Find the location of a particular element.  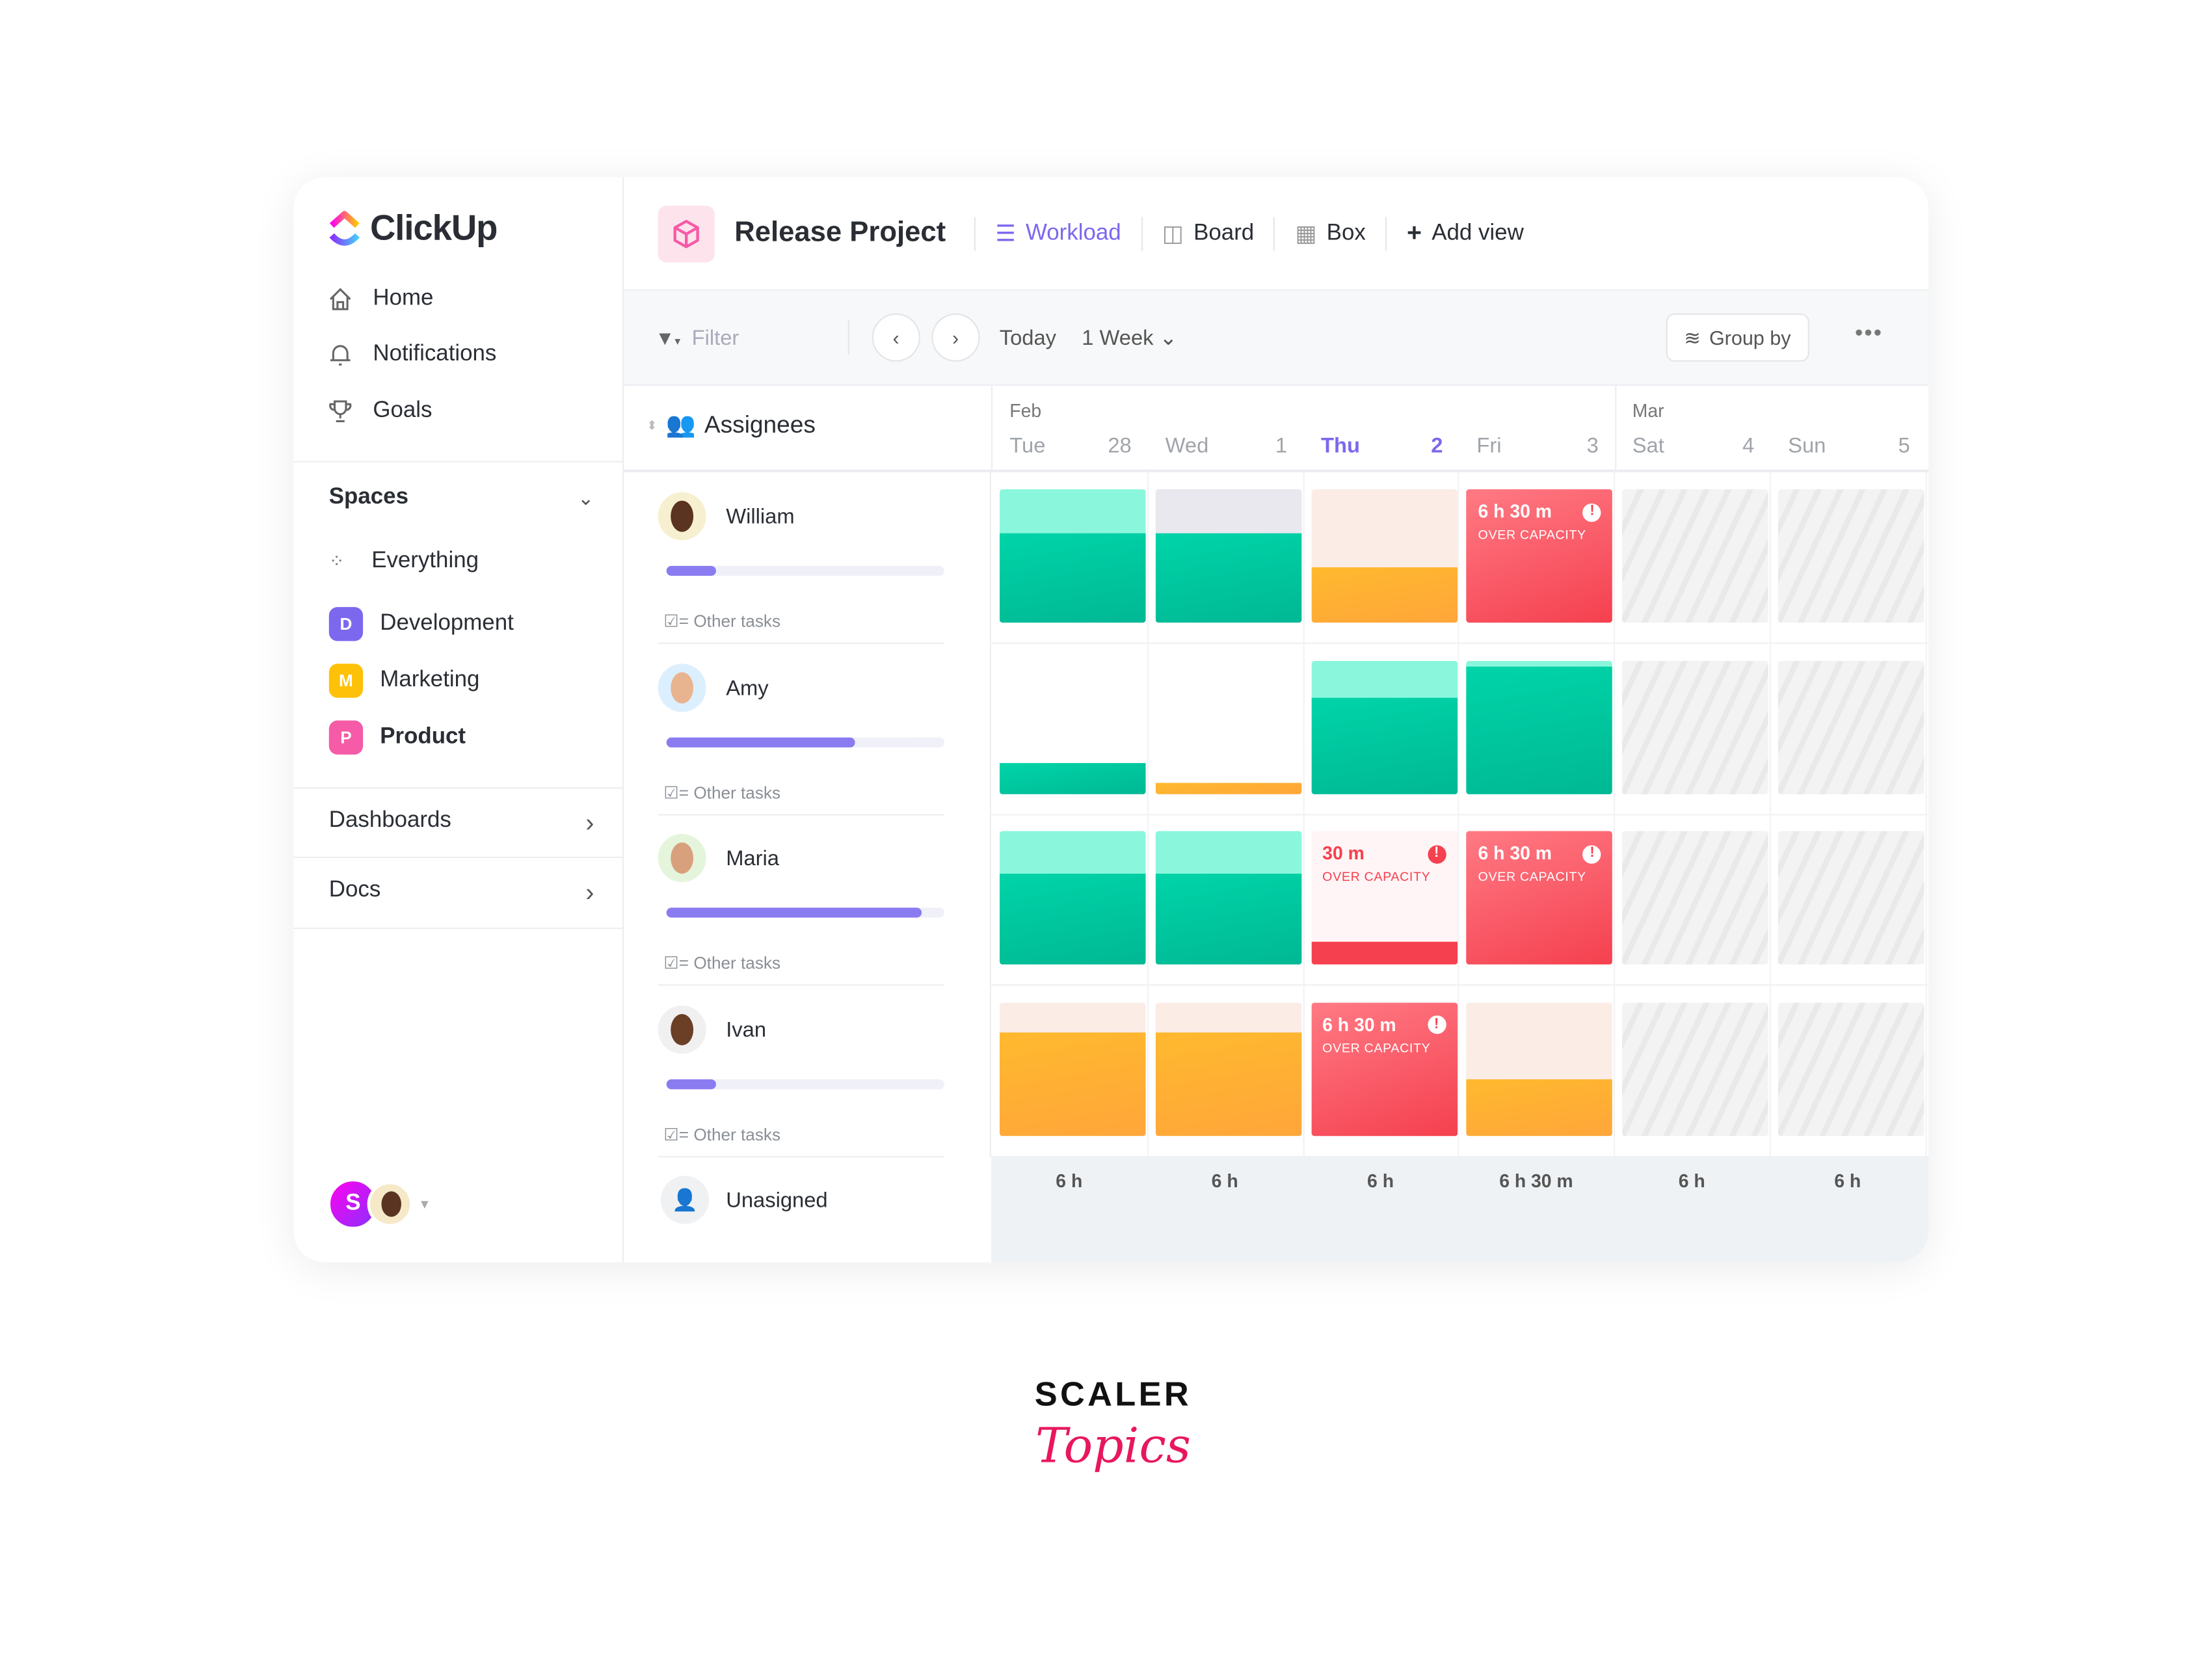

assignee-maria: Maria ☑= Other tasks is located at coordinates (807, 900).